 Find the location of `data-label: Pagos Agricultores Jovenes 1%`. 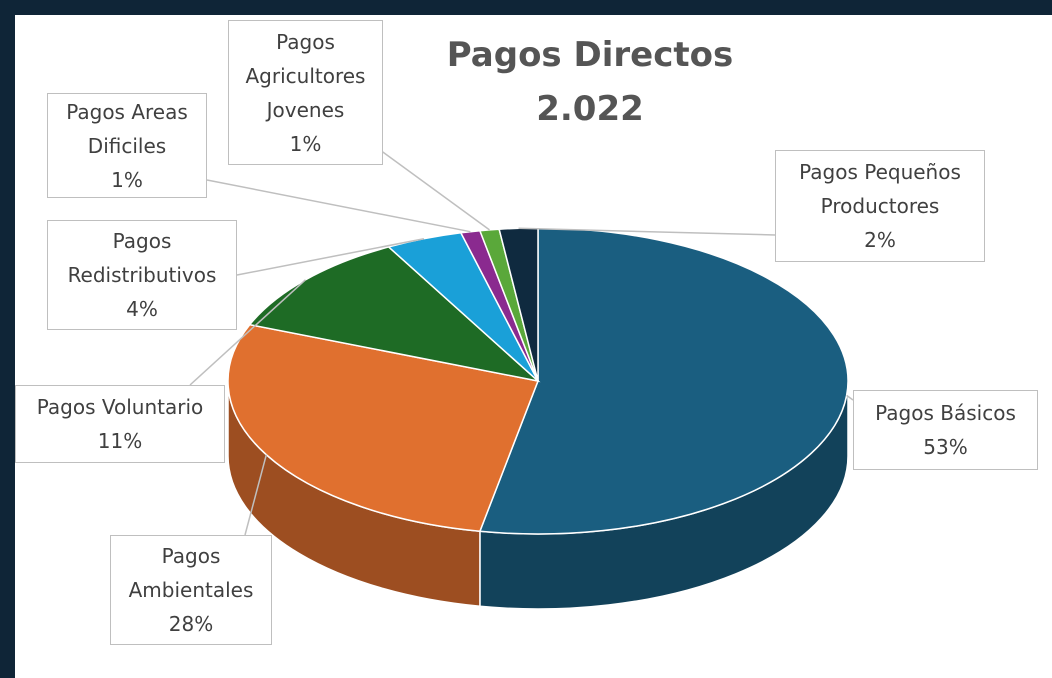

data-label: Pagos Agricultores Jovenes 1% is located at coordinates (305, 92).